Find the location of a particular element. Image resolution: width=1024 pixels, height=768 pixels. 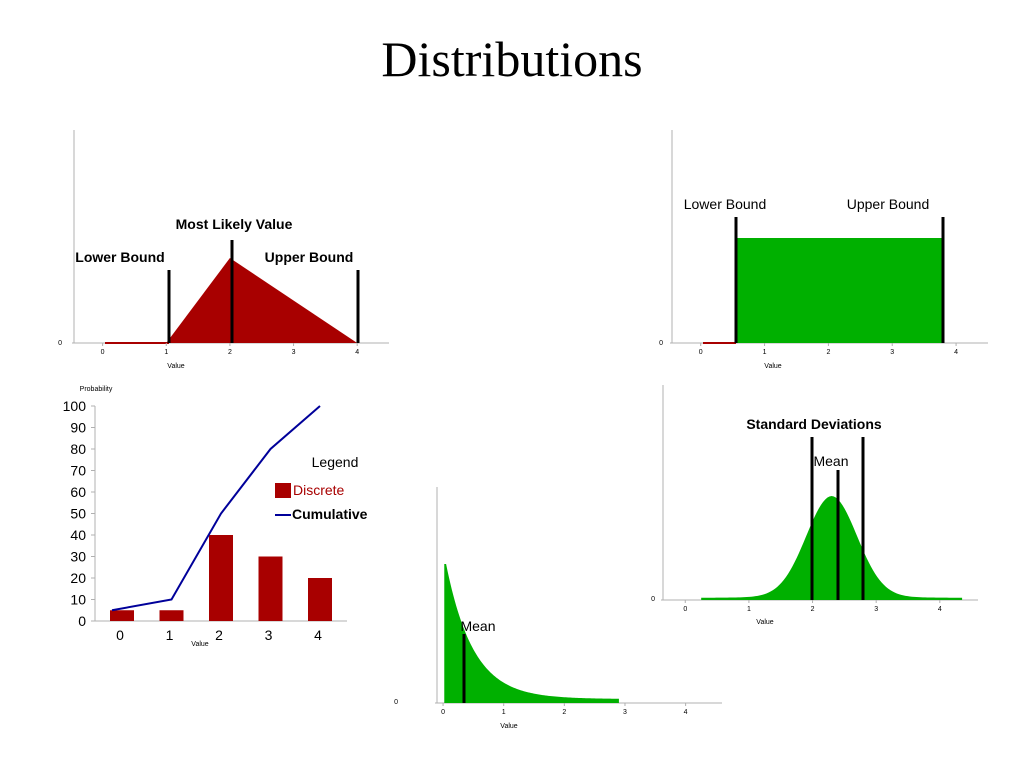

y-tick-label: 60 is located at coordinates (78, 492).